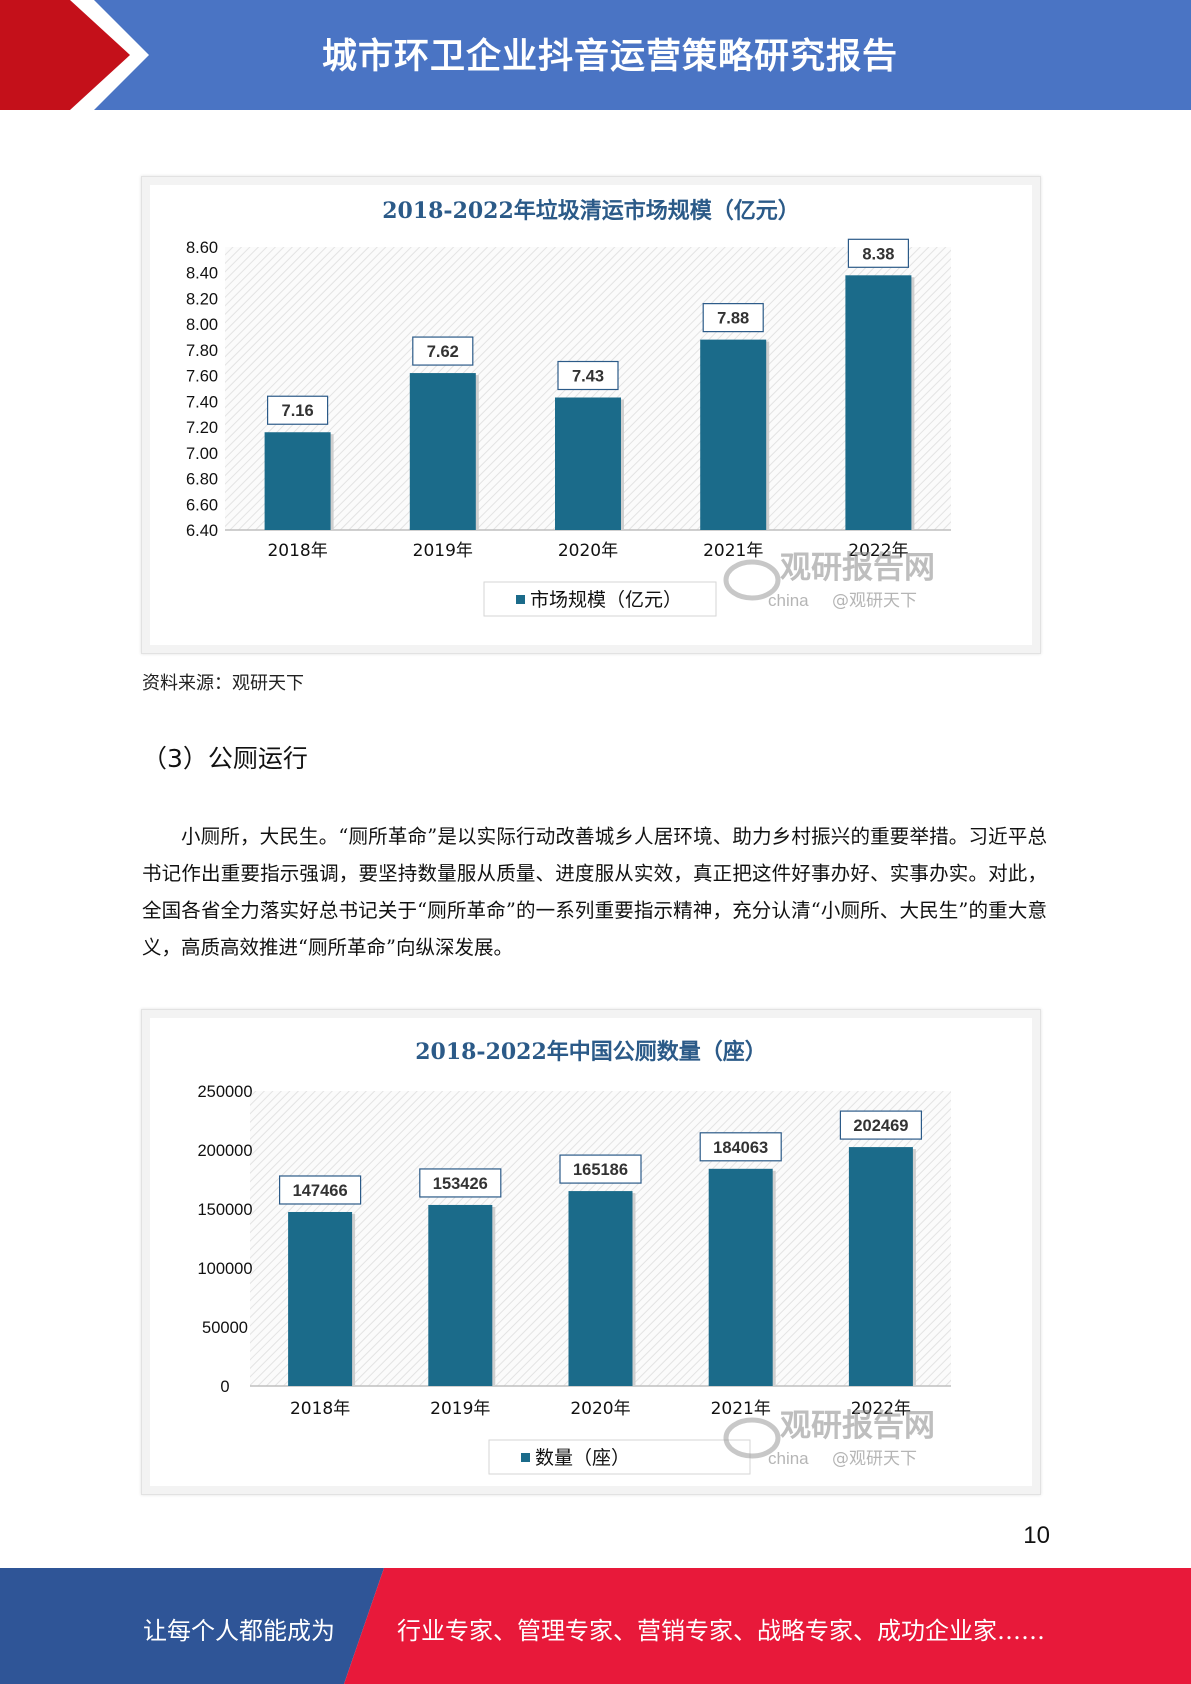 This screenshot has width=1191, height=1684. What do you see at coordinates (202, 325) in the screenshot?
I see `y-tick-label: 8.00` at bounding box center [202, 325].